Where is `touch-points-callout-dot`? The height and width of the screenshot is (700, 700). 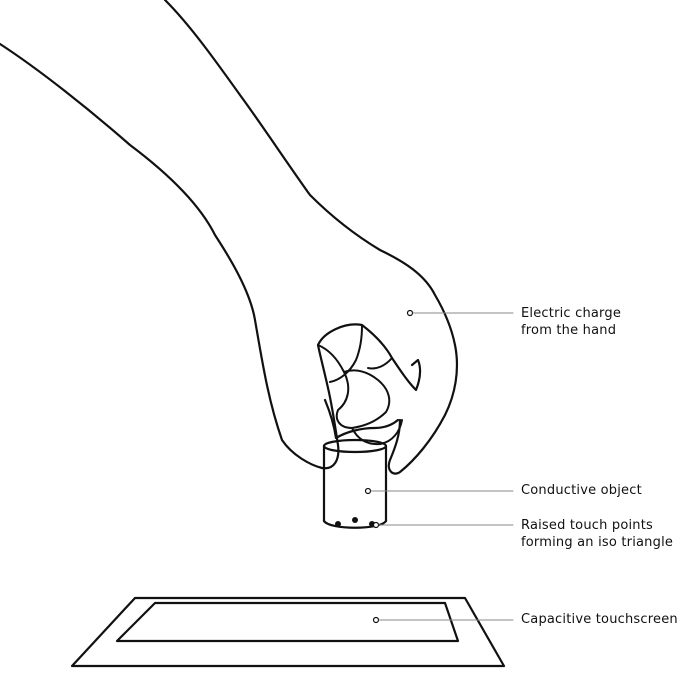
touch-points-callout-dot is located at coordinates (376, 525).